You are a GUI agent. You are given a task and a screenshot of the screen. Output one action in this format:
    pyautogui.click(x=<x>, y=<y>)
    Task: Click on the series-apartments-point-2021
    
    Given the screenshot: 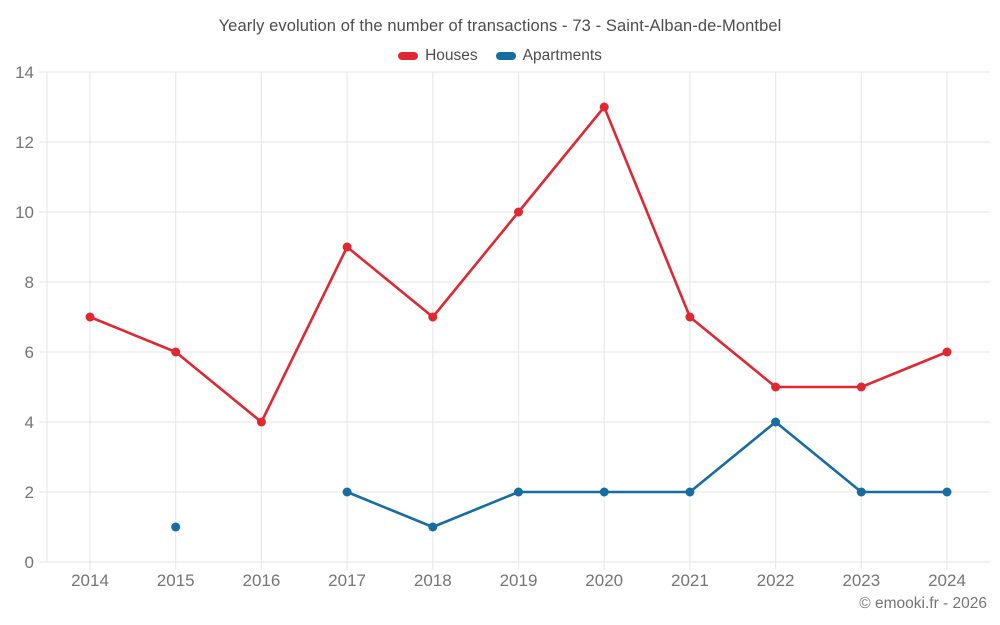 What is the action you would take?
    pyautogui.click(x=690, y=492)
    